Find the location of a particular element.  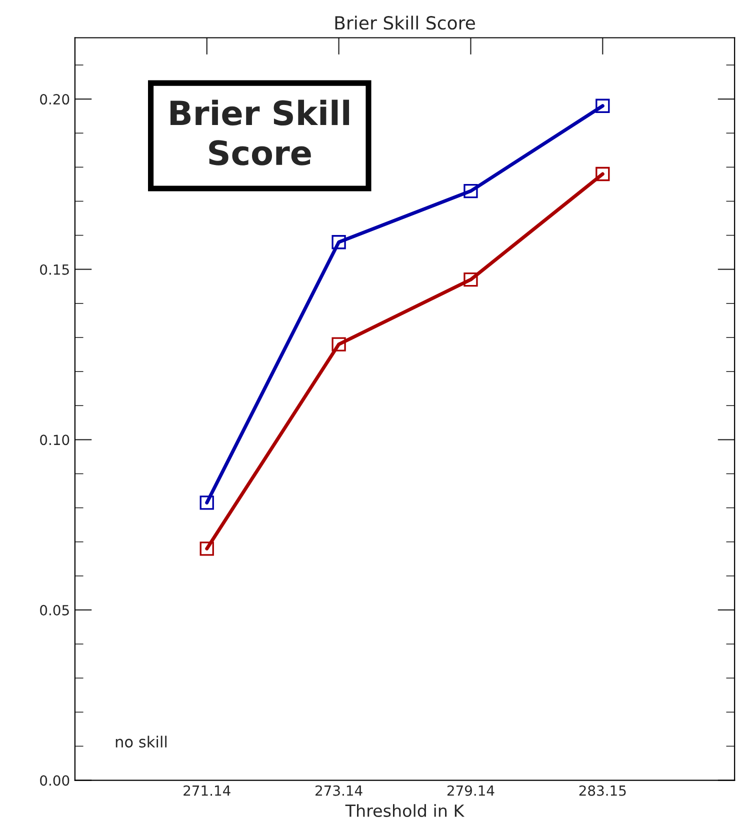

y-tick-label: 0.10 is located at coordinates (55, 440).